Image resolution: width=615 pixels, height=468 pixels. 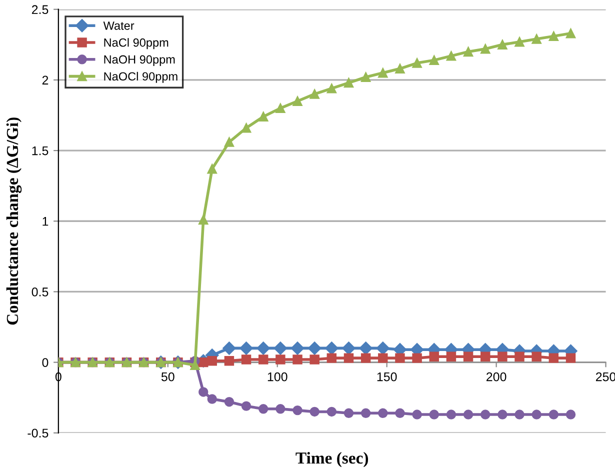 I want to click on x-tick-label: 200, so click(x=496, y=377).